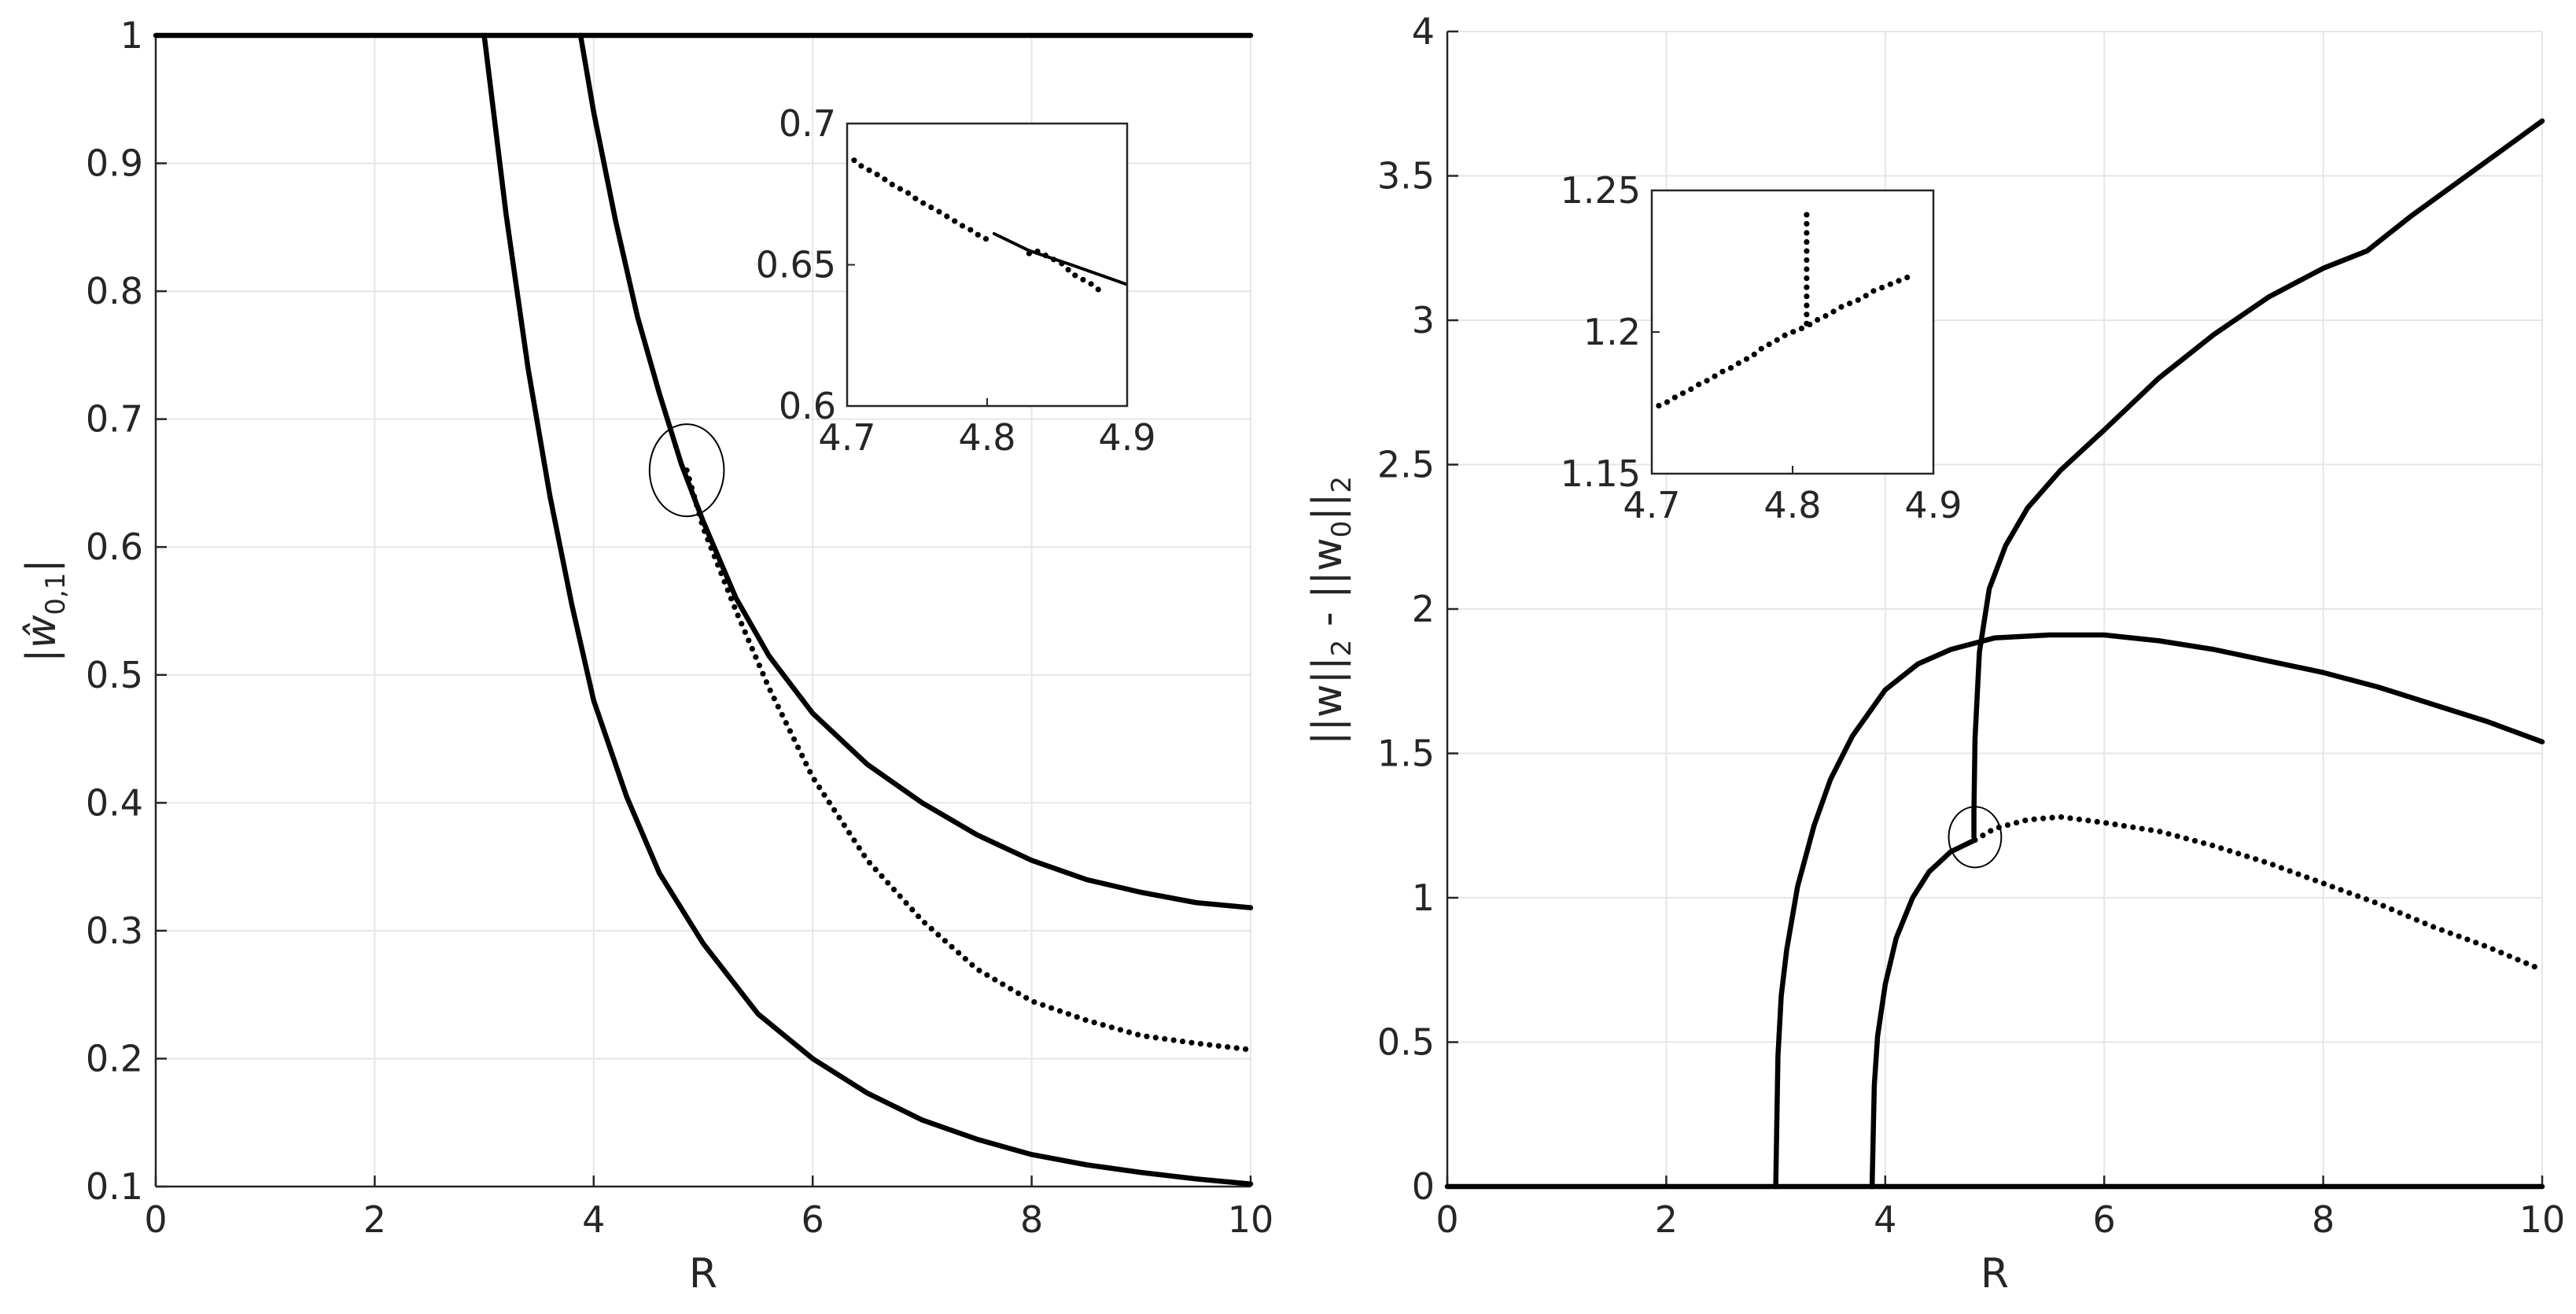  Describe the element at coordinates (1423, 1187) in the screenshot. I see `right-ytick-label: 0` at that location.